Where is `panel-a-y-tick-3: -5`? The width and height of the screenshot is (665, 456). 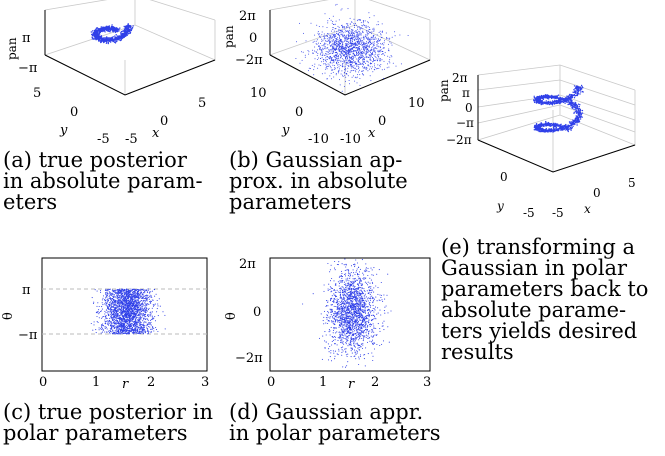 panel-a-y-tick-3: -5 is located at coordinates (103, 138).